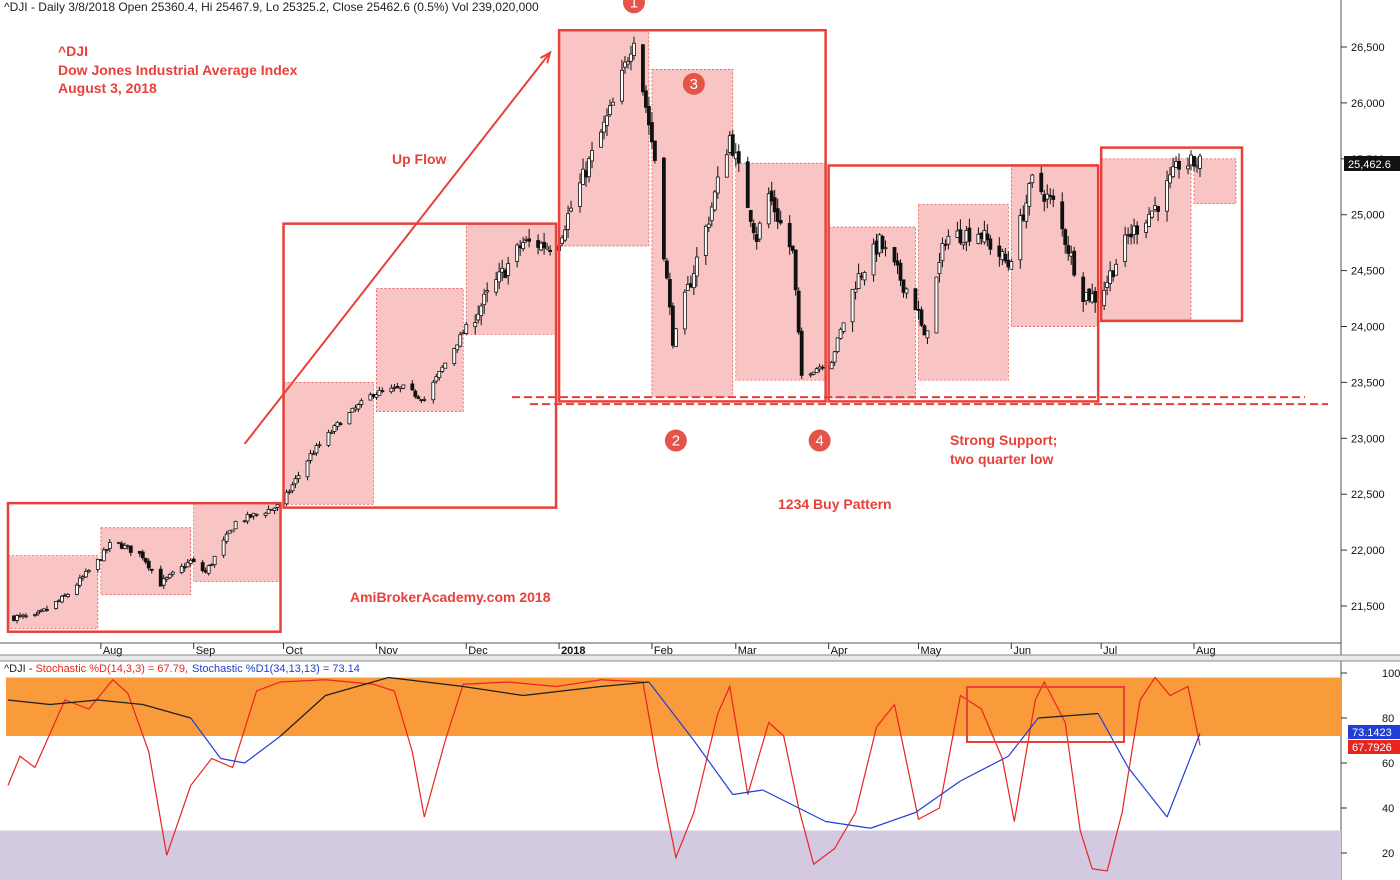  I want to click on month-tick-label: Feb, so click(663, 651).